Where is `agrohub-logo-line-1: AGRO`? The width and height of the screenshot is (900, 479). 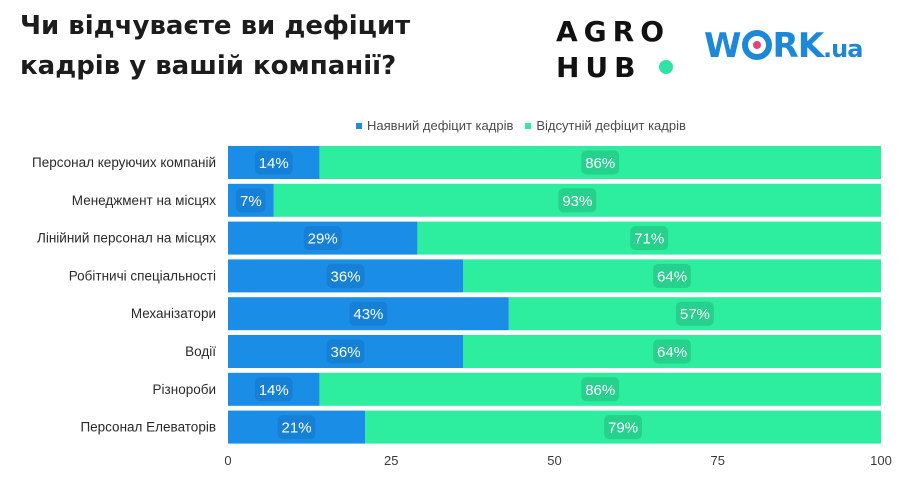 agrohub-logo-line-1: AGRO is located at coordinates (613, 31).